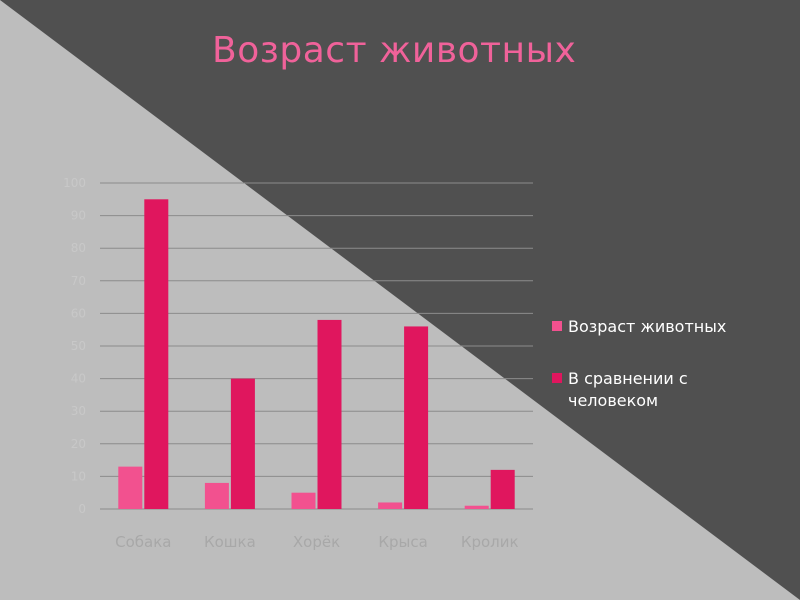 The width and height of the screenshot is (800, 600). I want to click on y-tick-label: 70, so click(78, 281).